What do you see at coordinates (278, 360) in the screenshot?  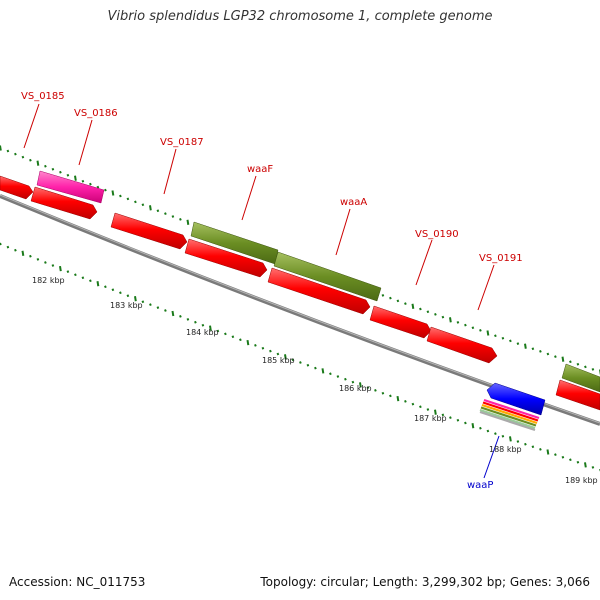 I see `scale-label-185: 185 kbp` at bounding box center [278, 360].